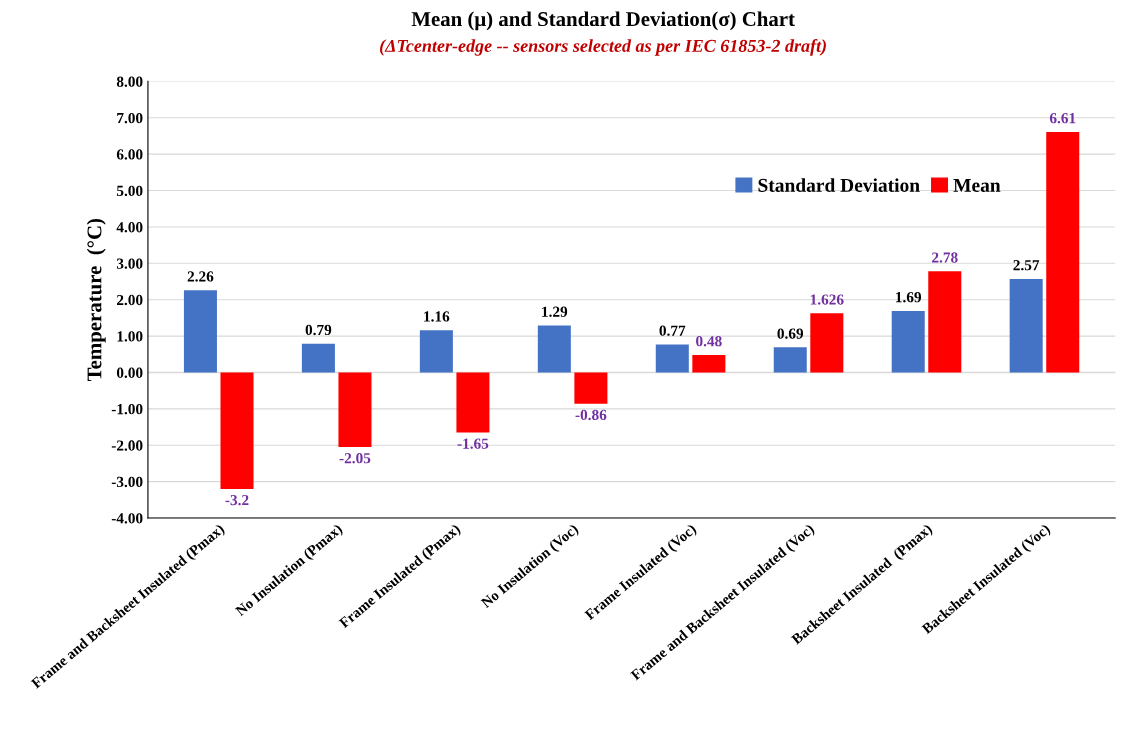  Describe the element at coordinates (827, 299) in the screenshot. I see `data-label: 1.626` at that location.